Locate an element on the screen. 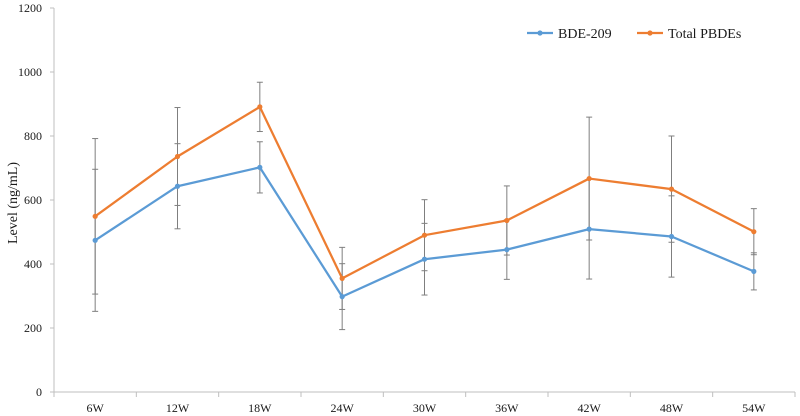 Image resolution: width=800 pixels, height=416 pixels. x-tick-label: 18W is located at coordinates (260, 408).